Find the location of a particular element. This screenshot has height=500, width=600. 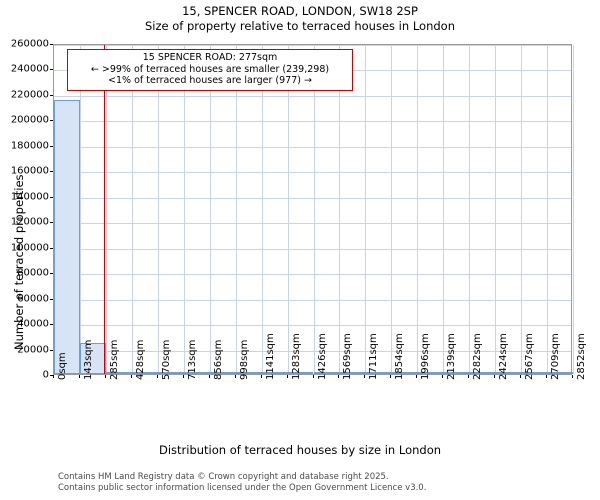

x-axis-tick-label: 1141sqm is located at coordinates (270, 356).